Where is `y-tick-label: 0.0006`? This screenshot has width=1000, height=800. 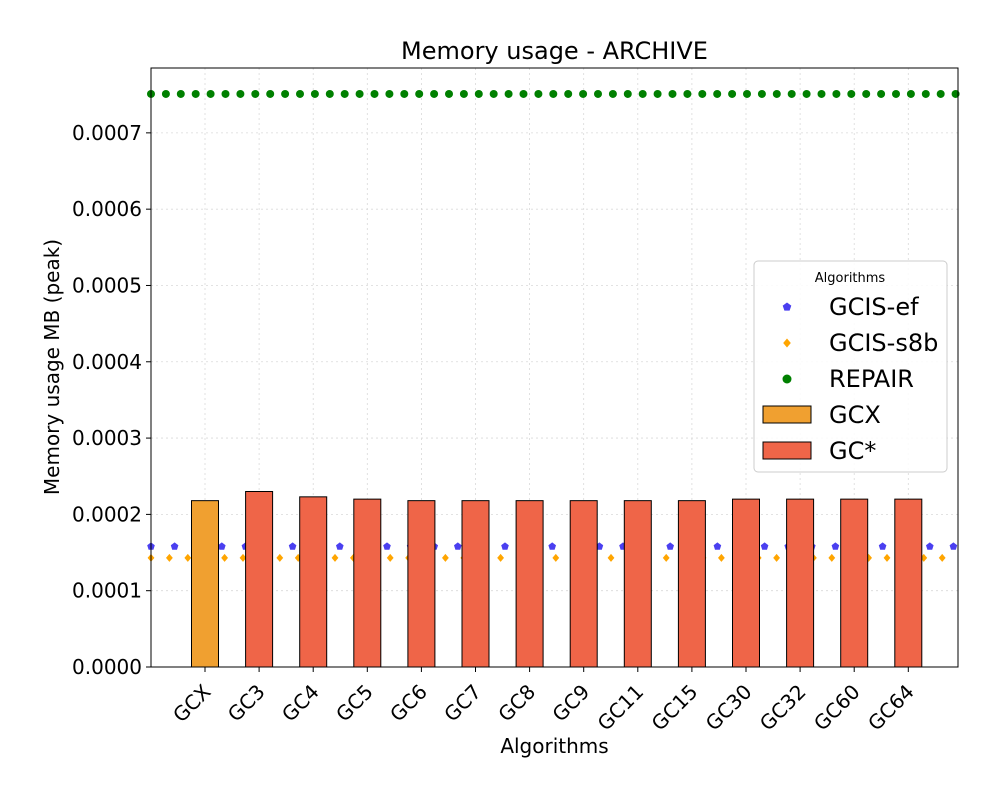 y-tick-label: 0.0006 is located at coordinates (107, 209).